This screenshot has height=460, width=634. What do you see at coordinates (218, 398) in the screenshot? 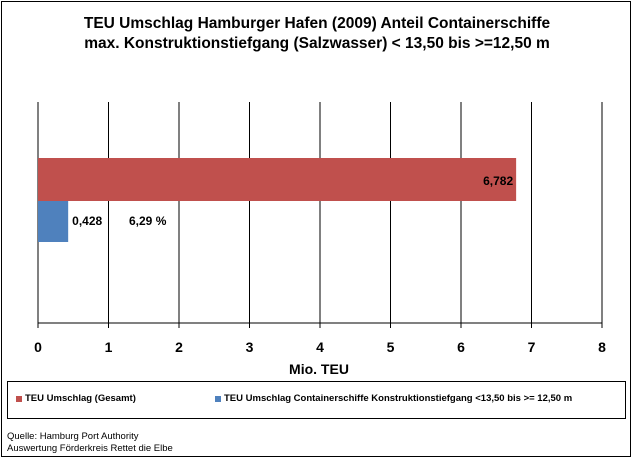
I see `legend-swatch-containerschiffe` at bounding box center [218, 398].